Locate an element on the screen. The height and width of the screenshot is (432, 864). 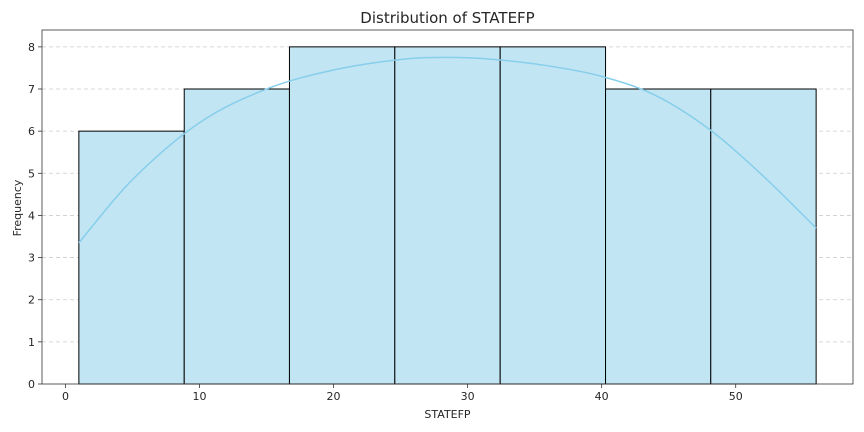
y-axis-label: Frequency is located at coordinates (17, 207).